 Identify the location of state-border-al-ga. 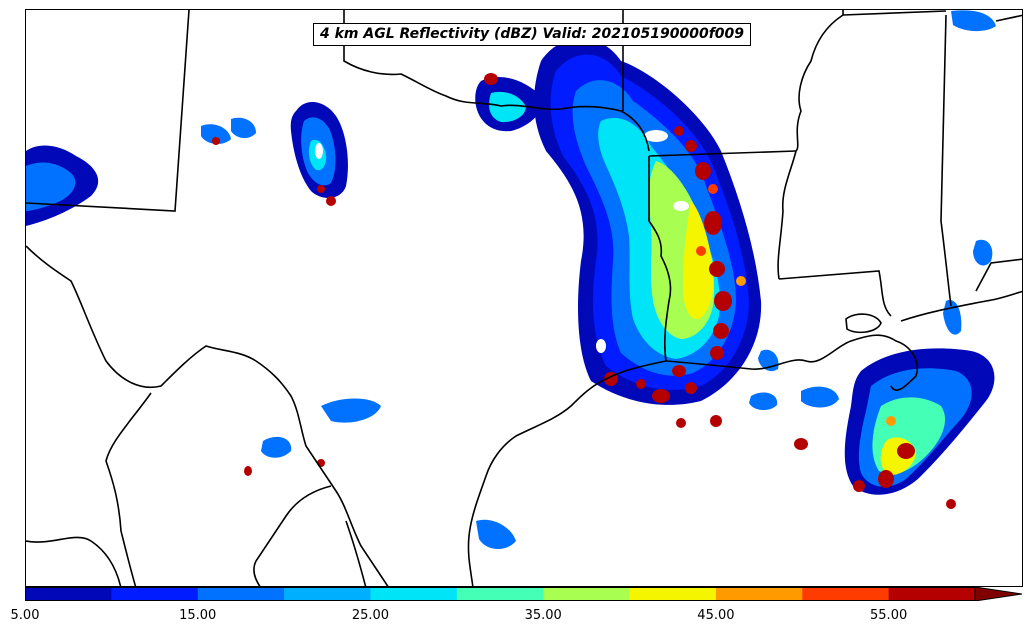
(1008, 18).